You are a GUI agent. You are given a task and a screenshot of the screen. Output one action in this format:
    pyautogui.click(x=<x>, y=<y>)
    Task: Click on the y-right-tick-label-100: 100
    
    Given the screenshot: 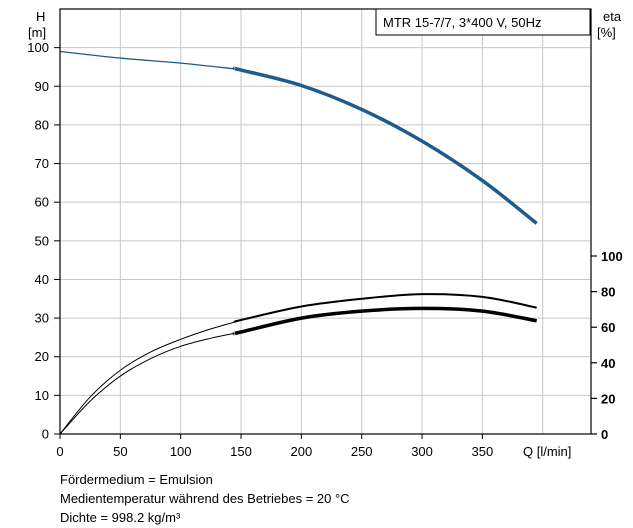 What is the action you would take?
    pyautogui.click(x=612, y=256)
    